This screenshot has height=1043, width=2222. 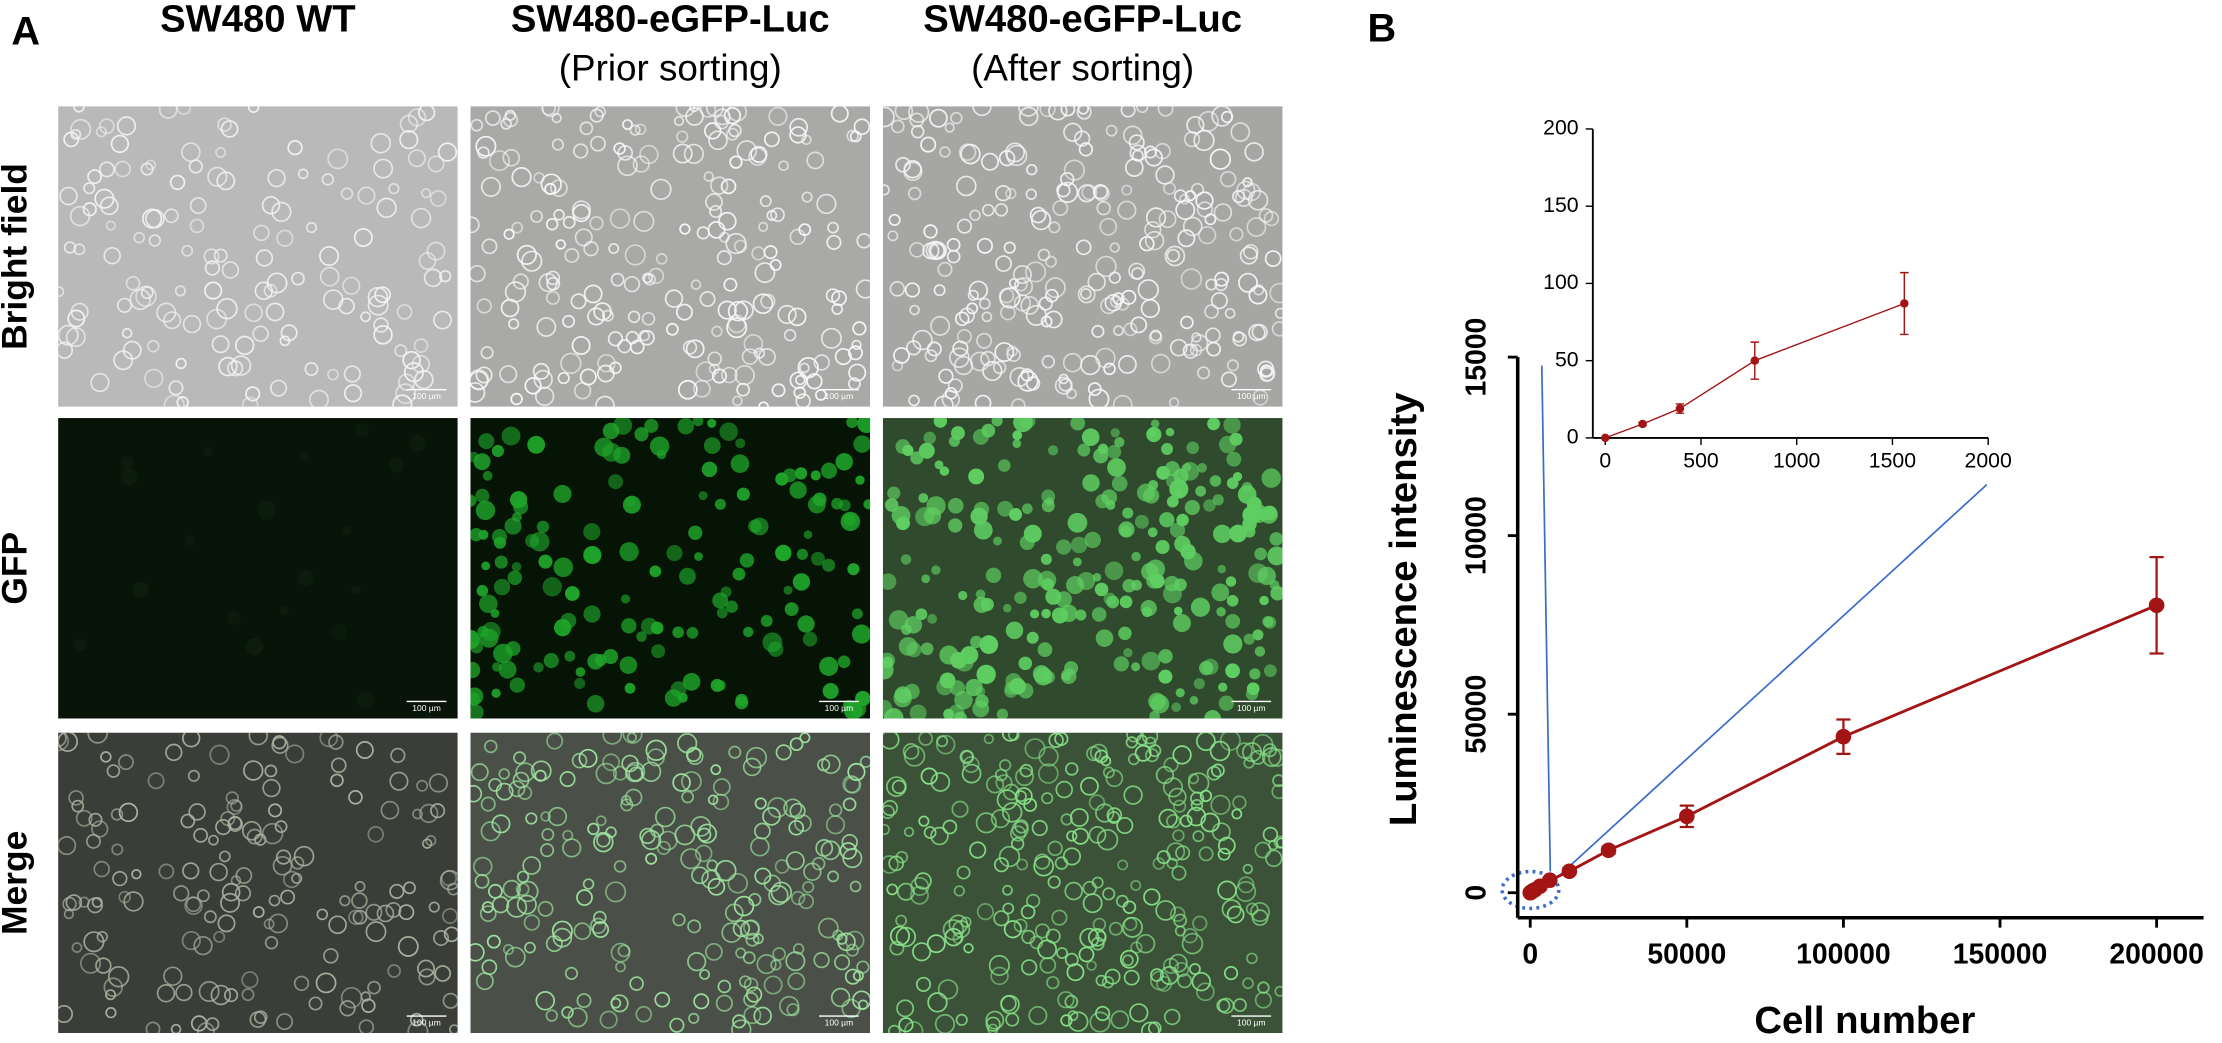 I want to click on zoom-line, so click(x=1771, y=682).